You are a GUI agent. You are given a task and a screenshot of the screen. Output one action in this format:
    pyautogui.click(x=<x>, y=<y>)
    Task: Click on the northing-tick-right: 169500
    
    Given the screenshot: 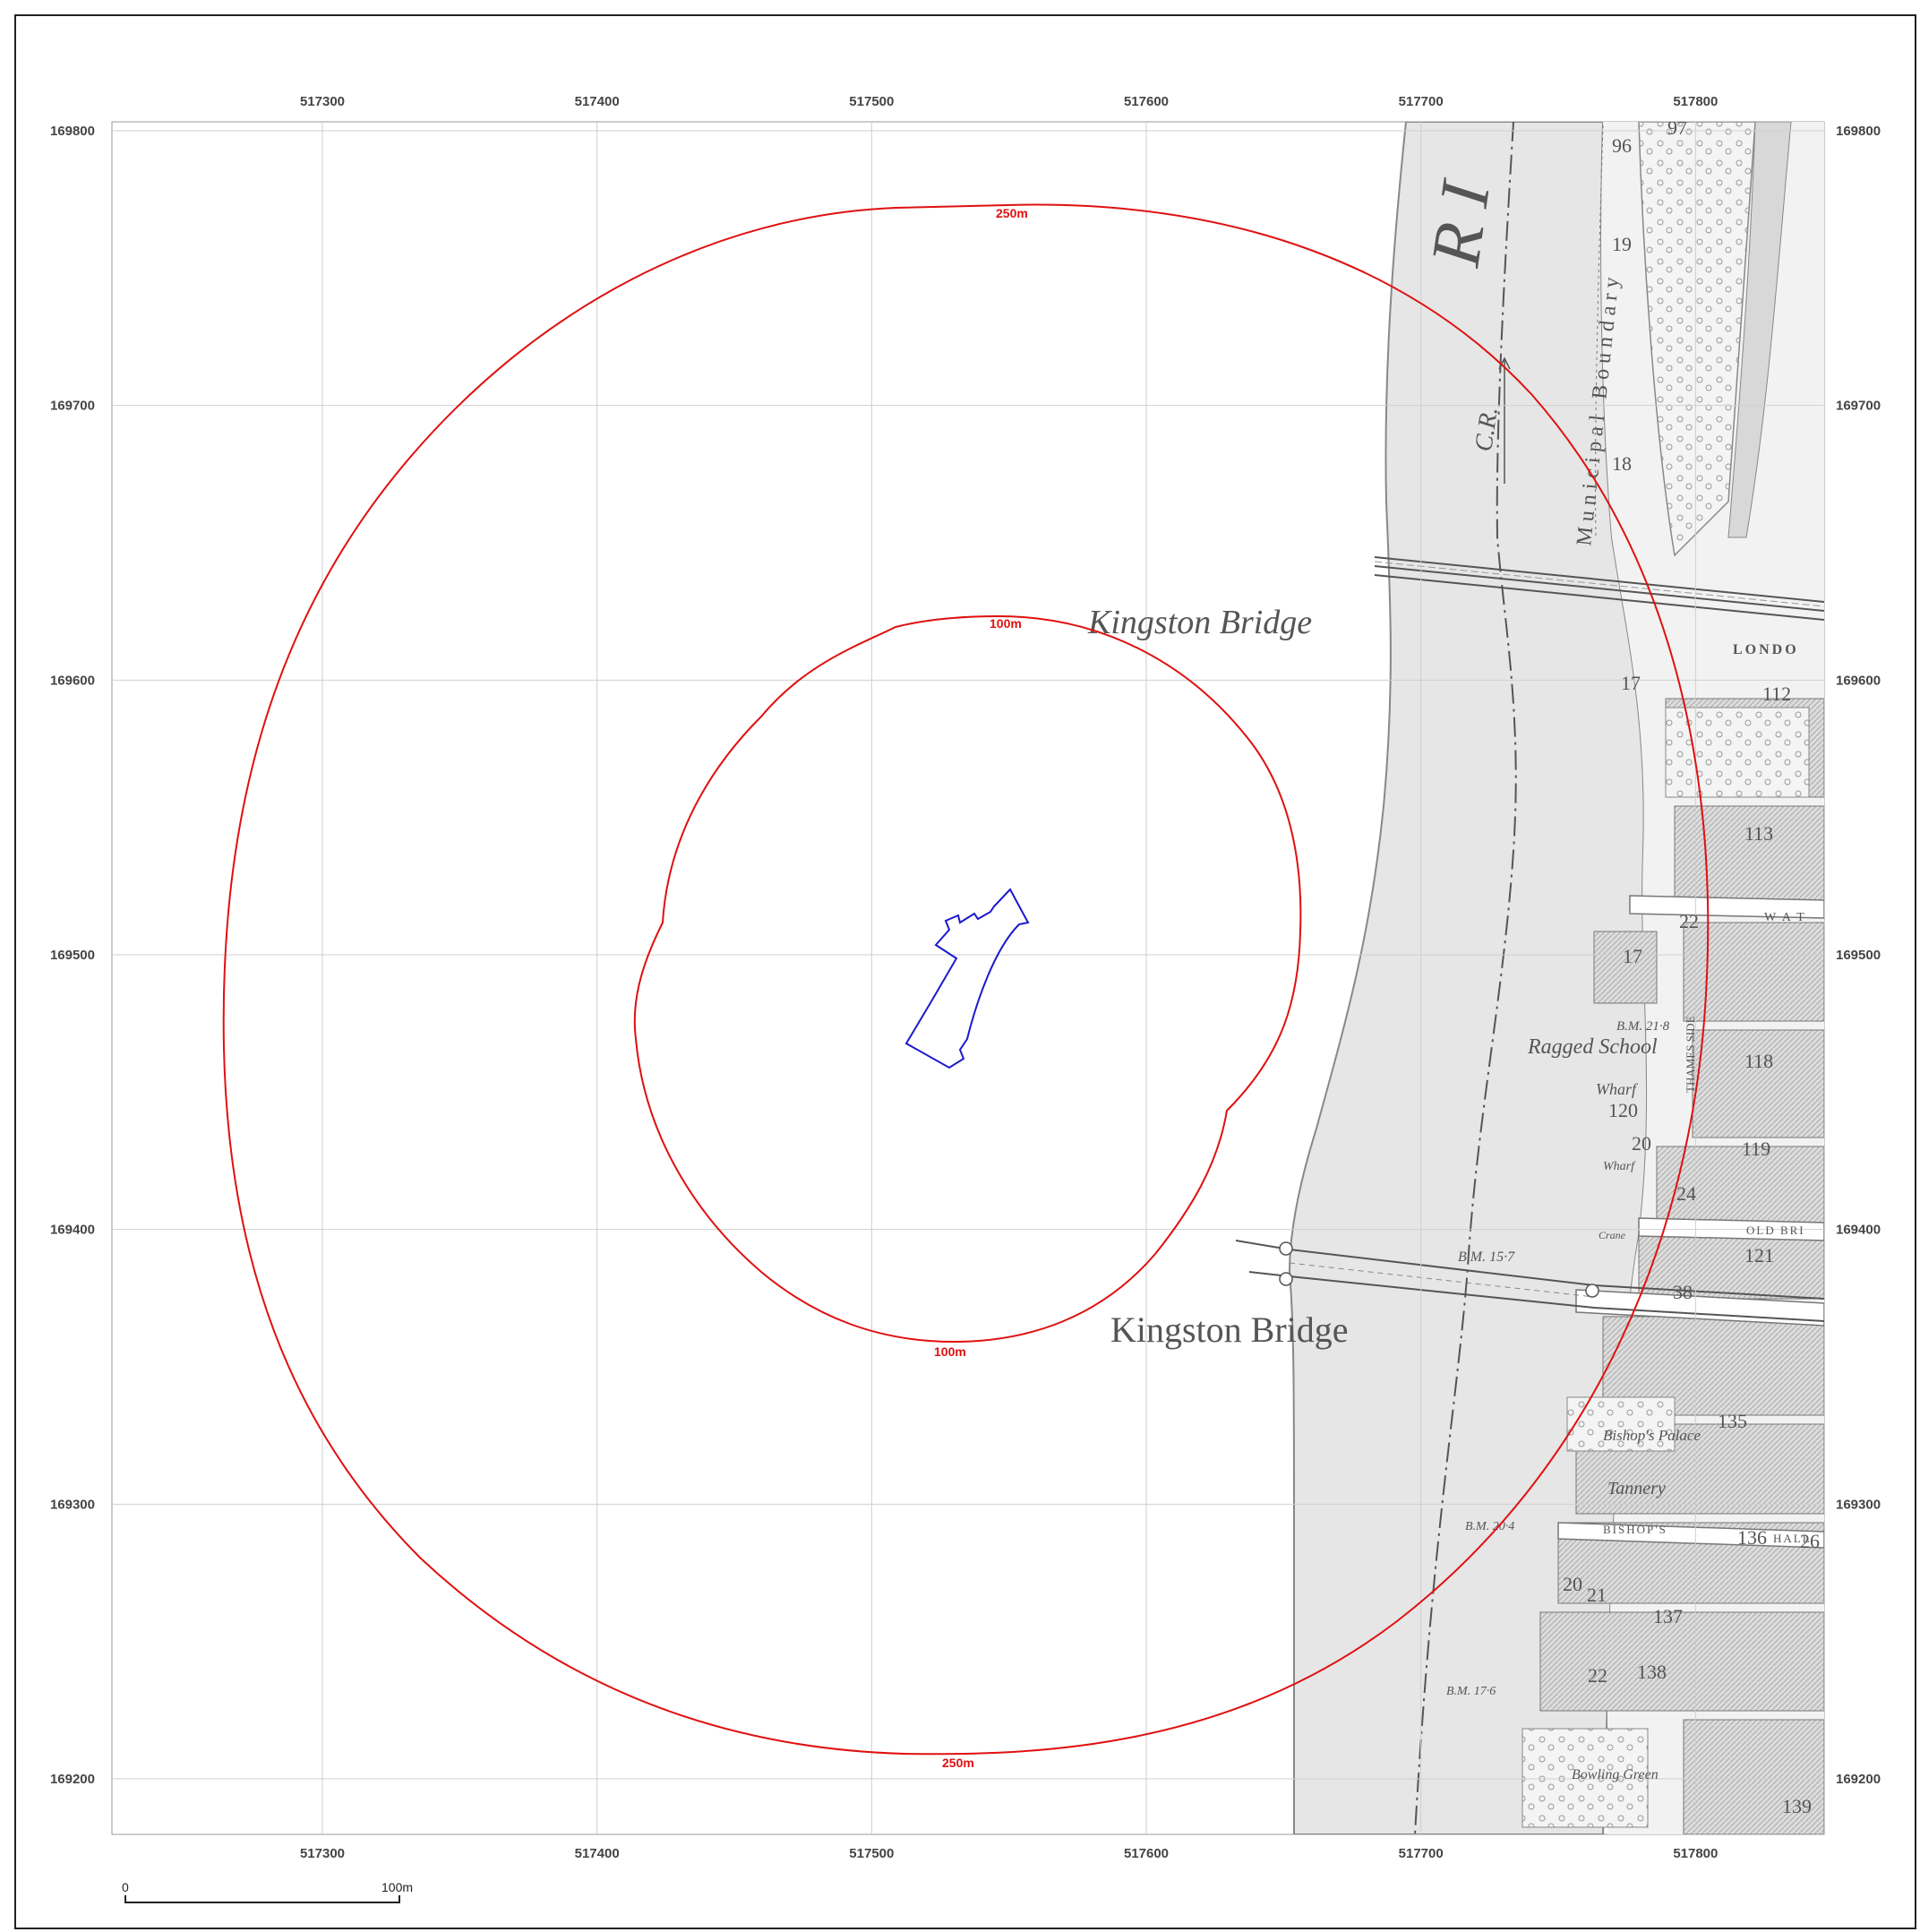 What is the action you would take?
    pyautogui.click(x=1859, y=955)
    